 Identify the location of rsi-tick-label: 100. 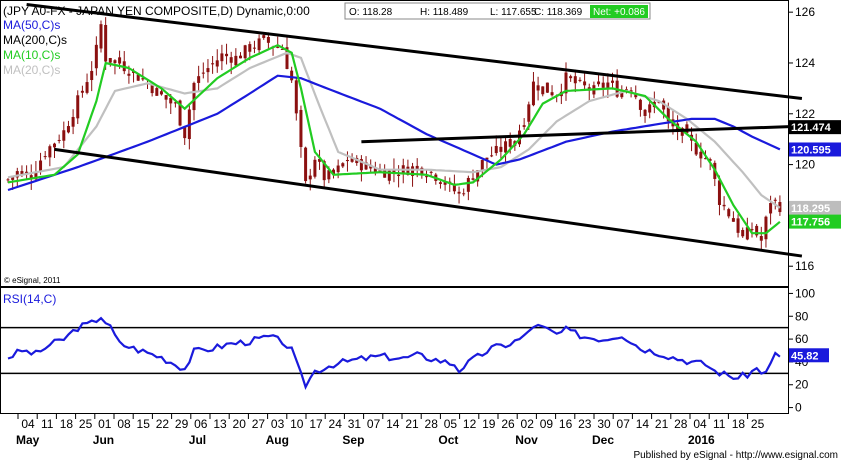
(805, 293).